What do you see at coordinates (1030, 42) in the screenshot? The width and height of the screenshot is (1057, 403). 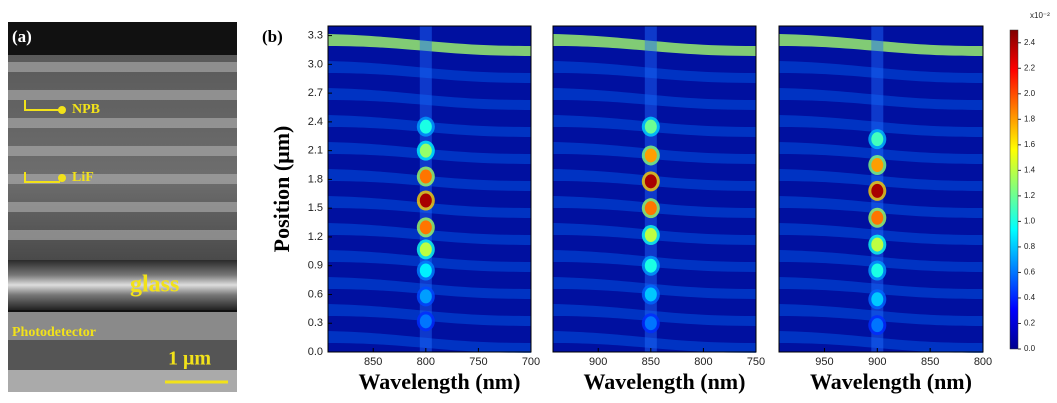 I see `colorbar-tick-label: 2.4` at bounding box center [1030, 42].